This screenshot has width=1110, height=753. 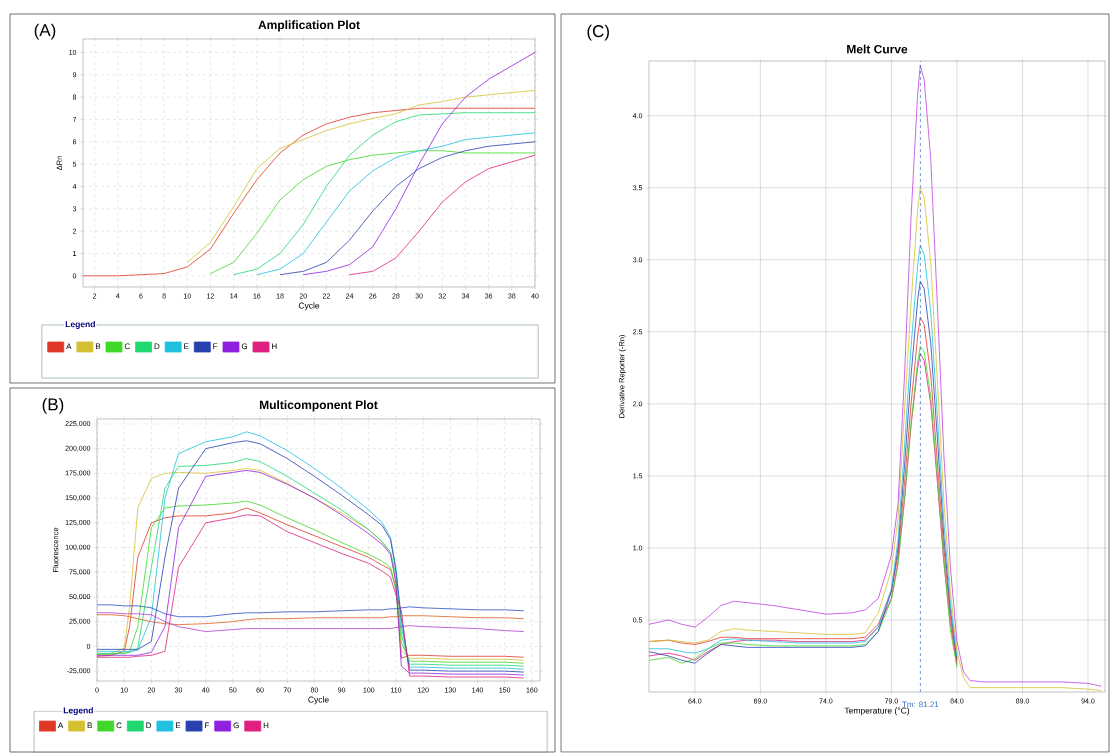 What do you see at coordinates (598, 32) in the screenshot?
I see `text: (C)` at bounding box center [598, 32].